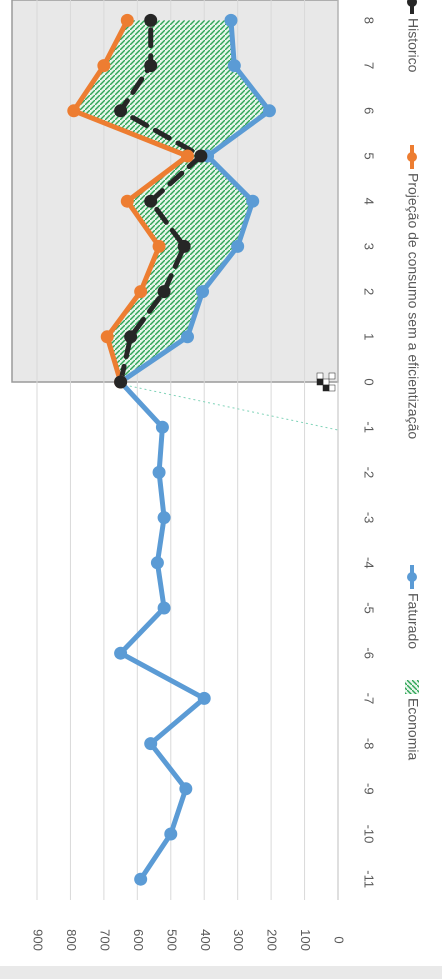 This screenshot has height=979, width=442. What do you see at coordinates (369, 110) in the screenshot?
I see `x-tick-label: 6` at bounding box center [369, 110].